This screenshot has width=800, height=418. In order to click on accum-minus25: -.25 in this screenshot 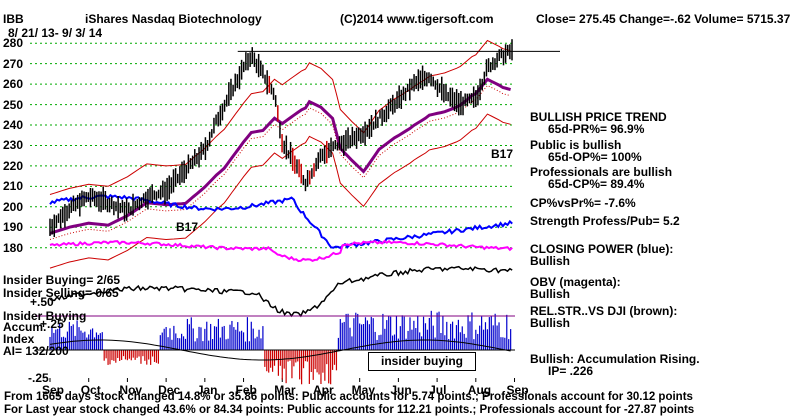, I will do `click(38, 378)`.